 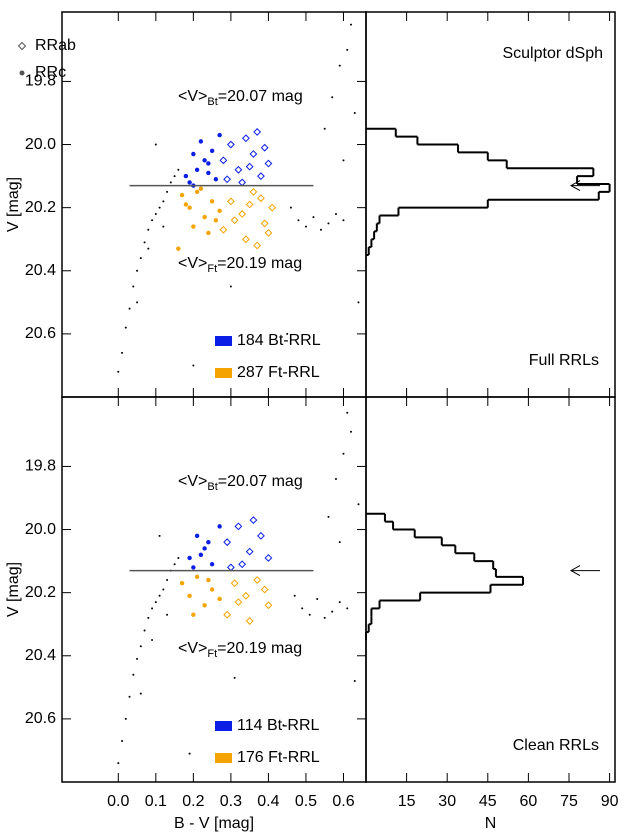 I want to click on x-tick-label: 0.2, so click(x=193, y=801).